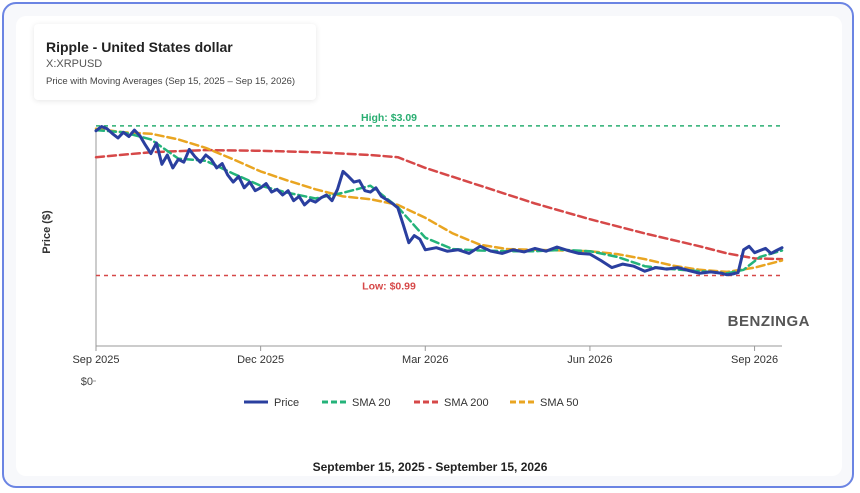  I want to click on y-axis-label: Price ($), so click(47, 232).